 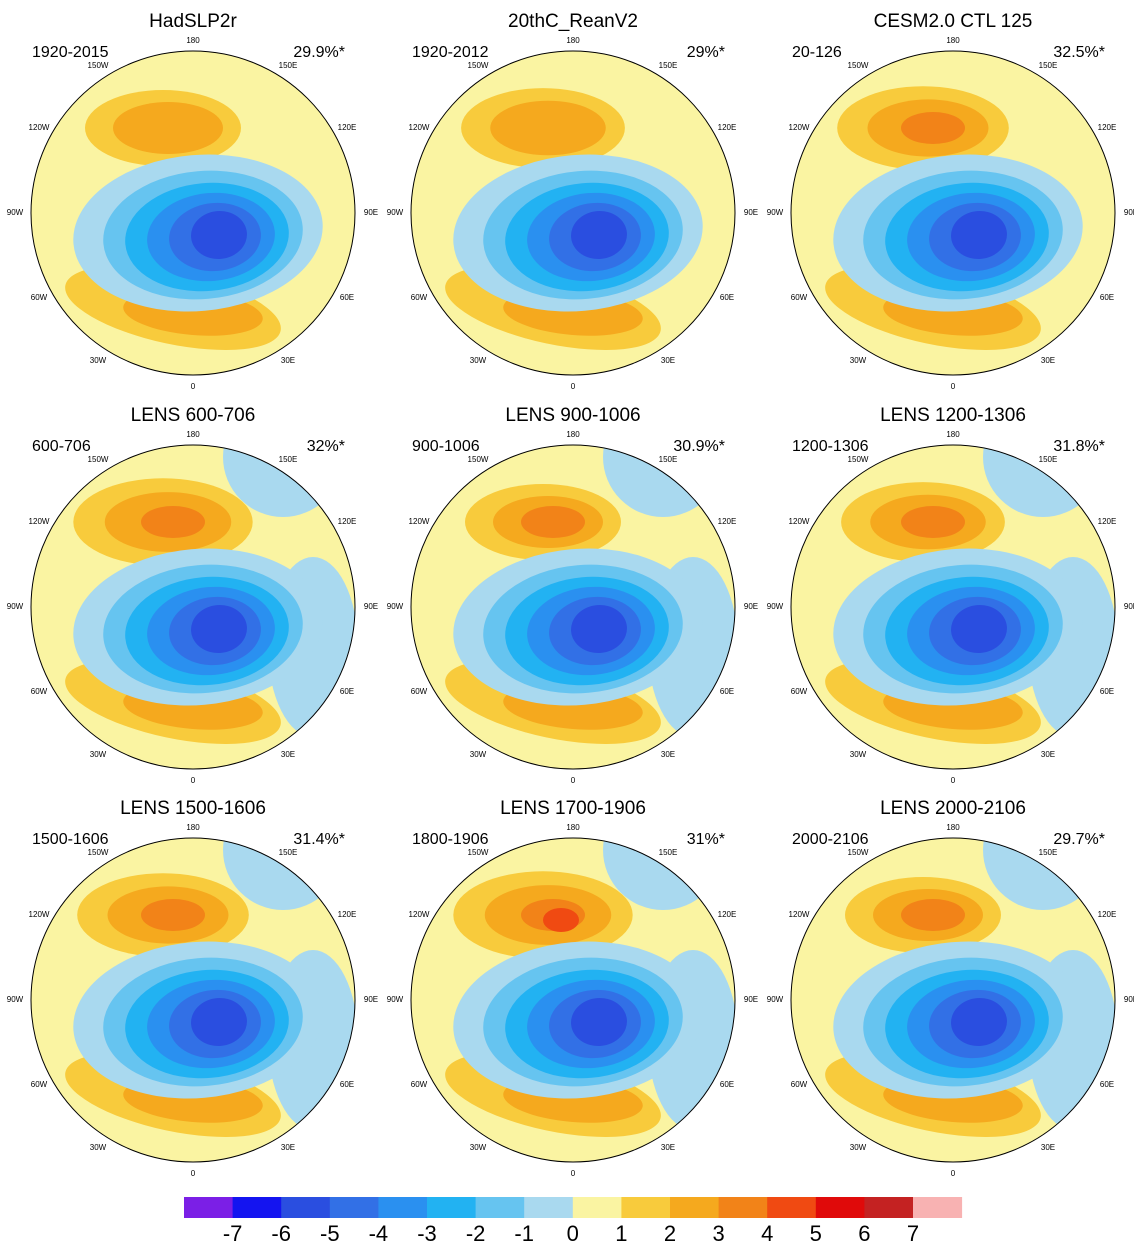 I want to click on colorbar-label: 5, so click(x=816, y=1233).